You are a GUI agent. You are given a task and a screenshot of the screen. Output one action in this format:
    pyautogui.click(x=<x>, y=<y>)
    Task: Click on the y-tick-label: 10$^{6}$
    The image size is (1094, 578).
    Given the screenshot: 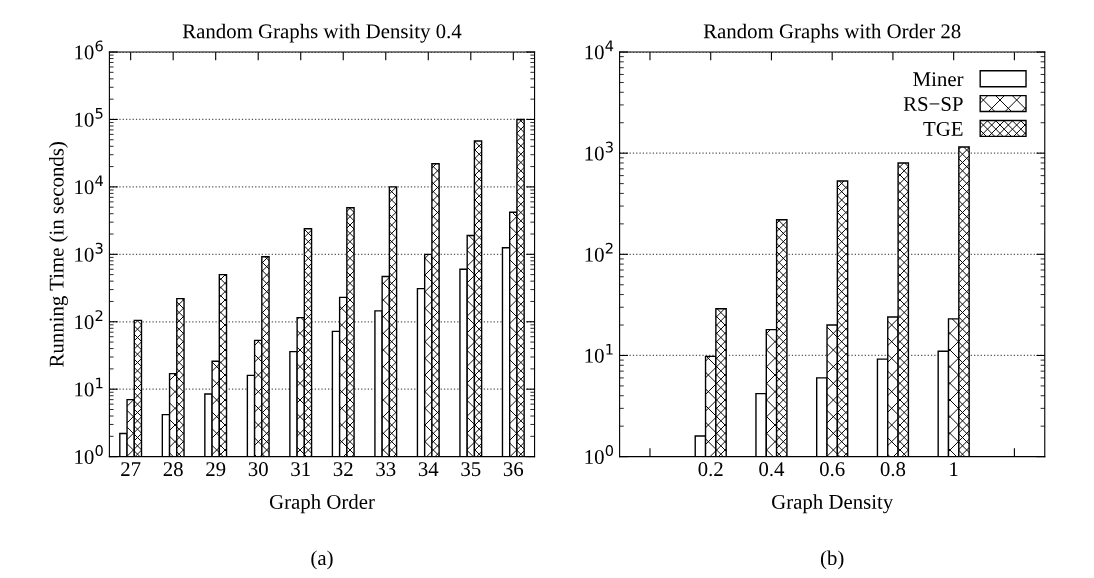 What is the action you would take?
    pyautogui.click(x=89, y=50)
    